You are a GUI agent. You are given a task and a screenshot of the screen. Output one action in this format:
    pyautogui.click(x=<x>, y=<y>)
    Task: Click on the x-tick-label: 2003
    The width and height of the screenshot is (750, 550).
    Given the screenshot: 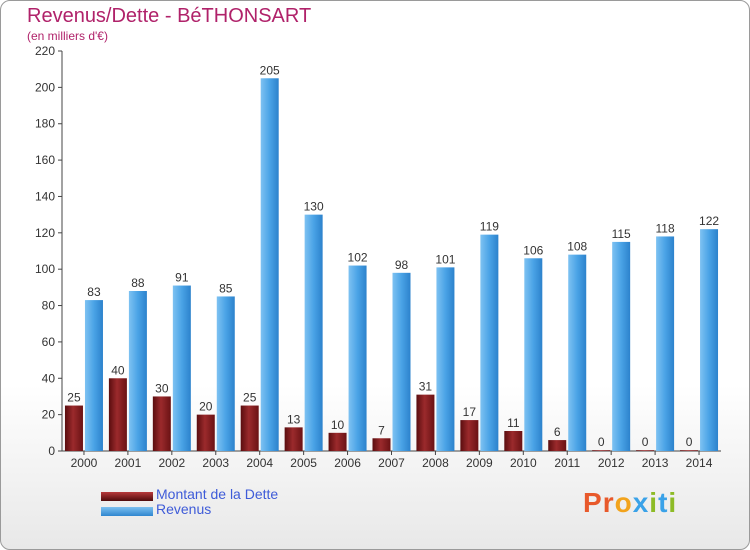 What is the action you would take?
    pyautogui.click(x=215, y=463)
    